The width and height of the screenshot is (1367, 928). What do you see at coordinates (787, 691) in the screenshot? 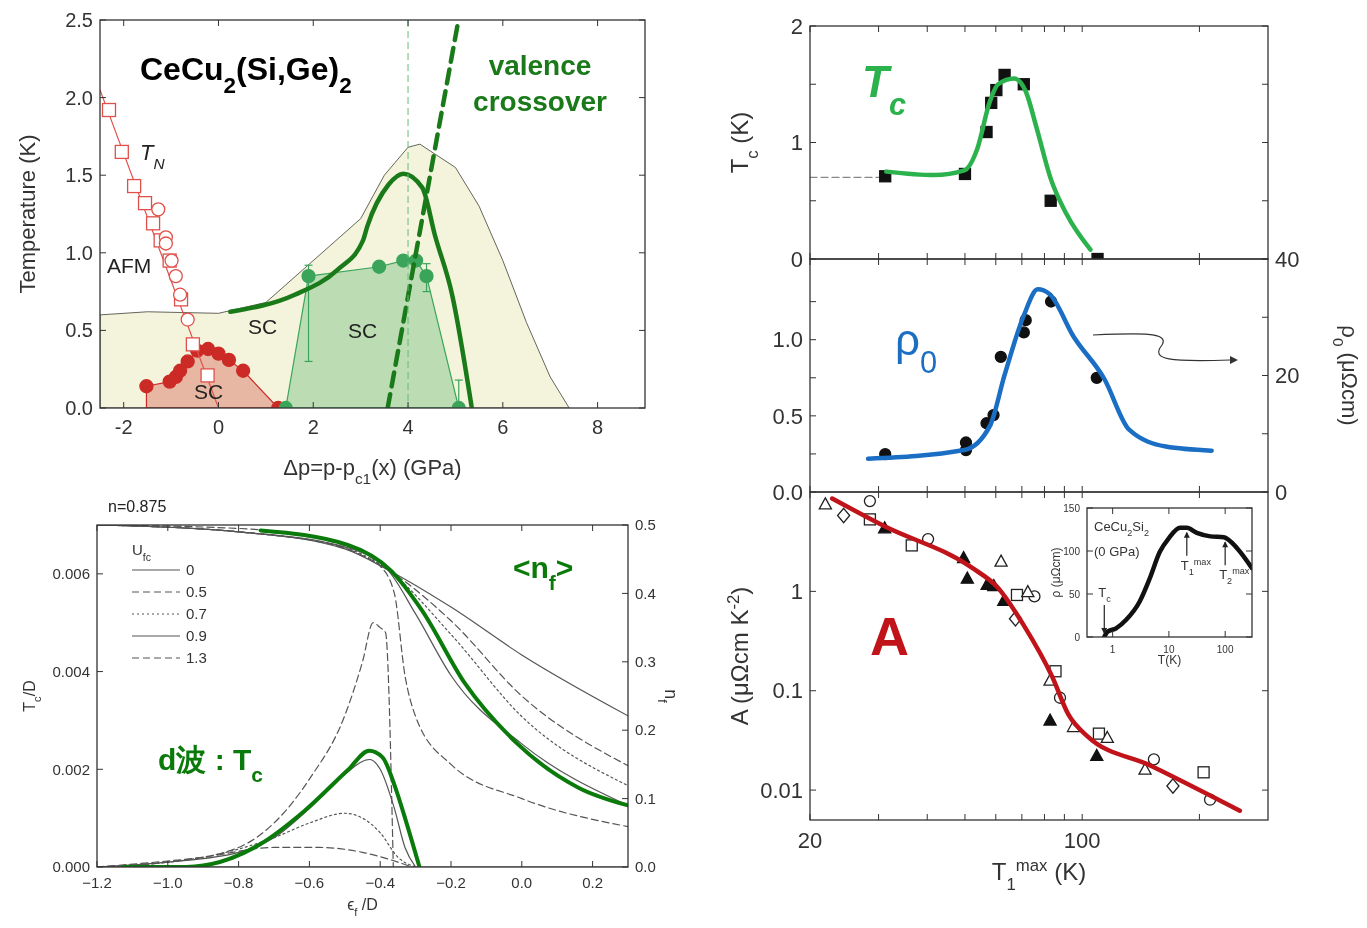
I see `y-tick-label: 0.1` at bounding box center [787, 691].